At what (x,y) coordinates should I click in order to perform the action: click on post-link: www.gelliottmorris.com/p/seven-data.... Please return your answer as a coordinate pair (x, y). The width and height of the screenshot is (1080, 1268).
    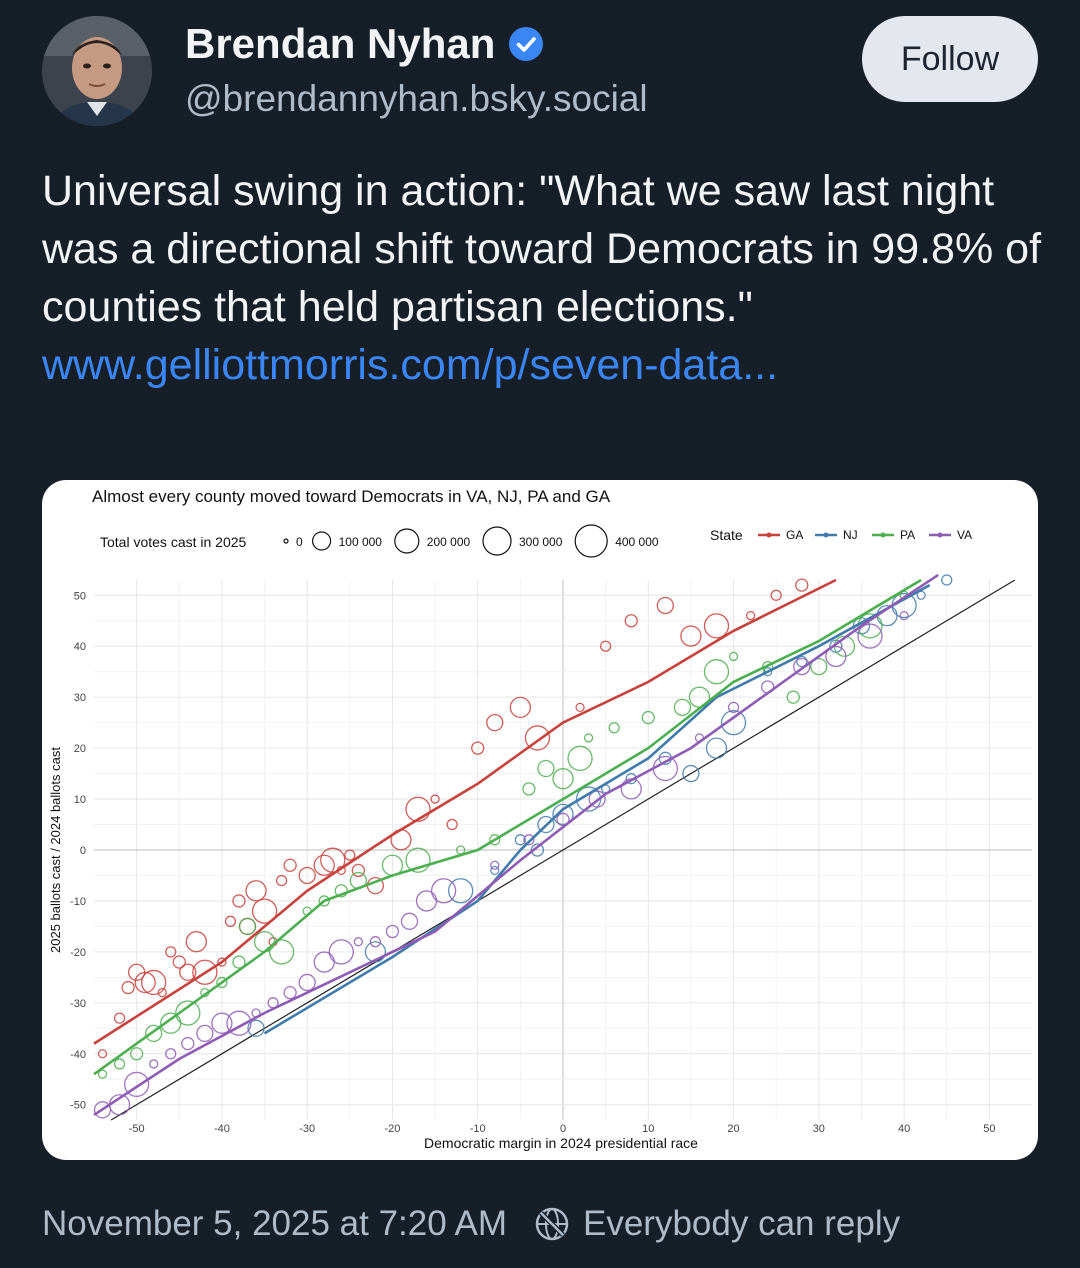
    Looking at the image, I should click on (410, 365).